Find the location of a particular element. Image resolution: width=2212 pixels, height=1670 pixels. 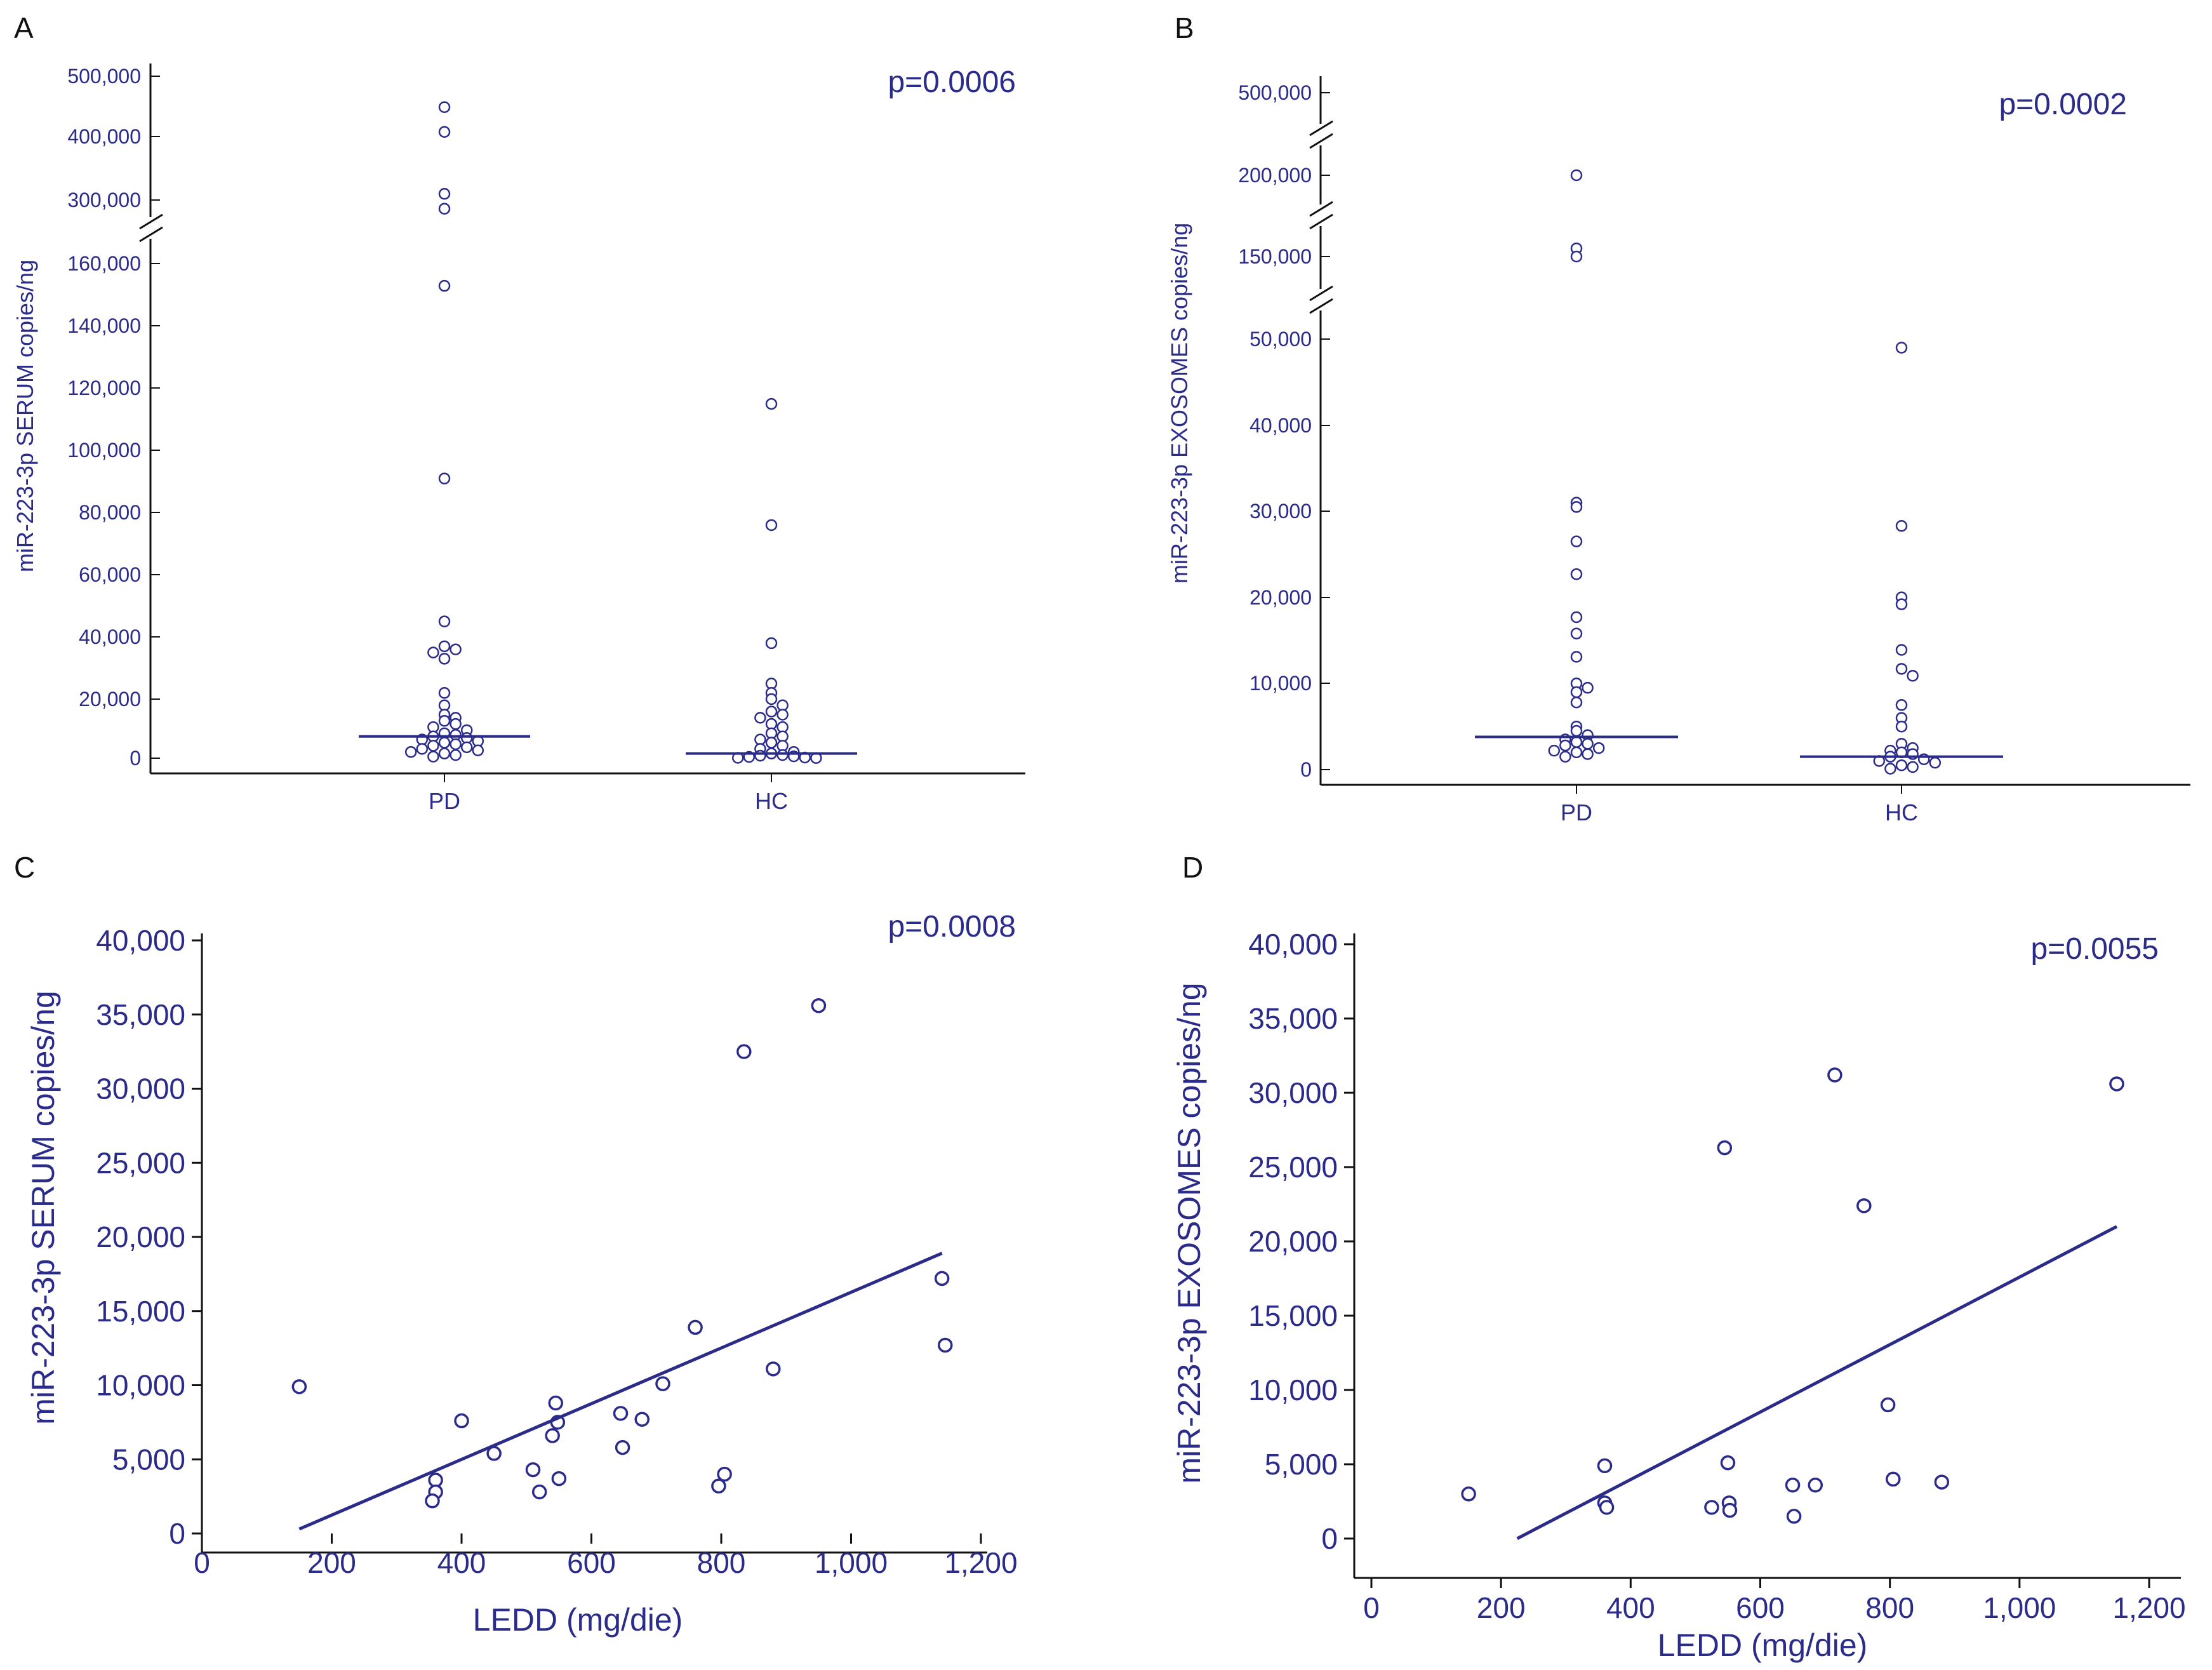

panel-letter-b: B is located at coordinates (1184, 27).